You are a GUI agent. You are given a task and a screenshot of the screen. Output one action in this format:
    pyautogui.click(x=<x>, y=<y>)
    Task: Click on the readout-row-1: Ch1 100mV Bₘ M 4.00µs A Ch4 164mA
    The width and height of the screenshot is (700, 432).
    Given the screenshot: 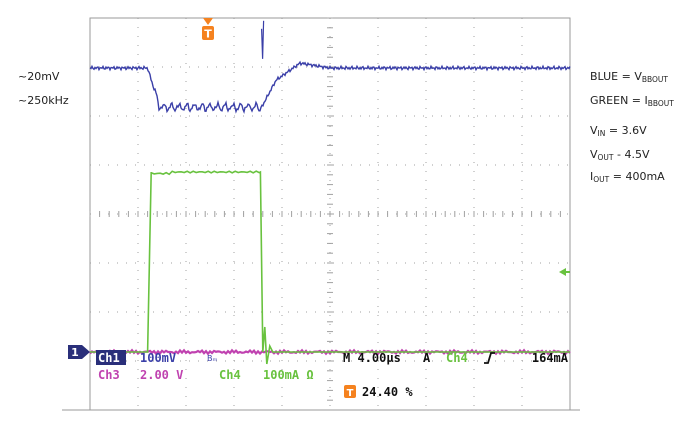 What is the action you would take?
    pyautogui.click(x=332, y=357)
    